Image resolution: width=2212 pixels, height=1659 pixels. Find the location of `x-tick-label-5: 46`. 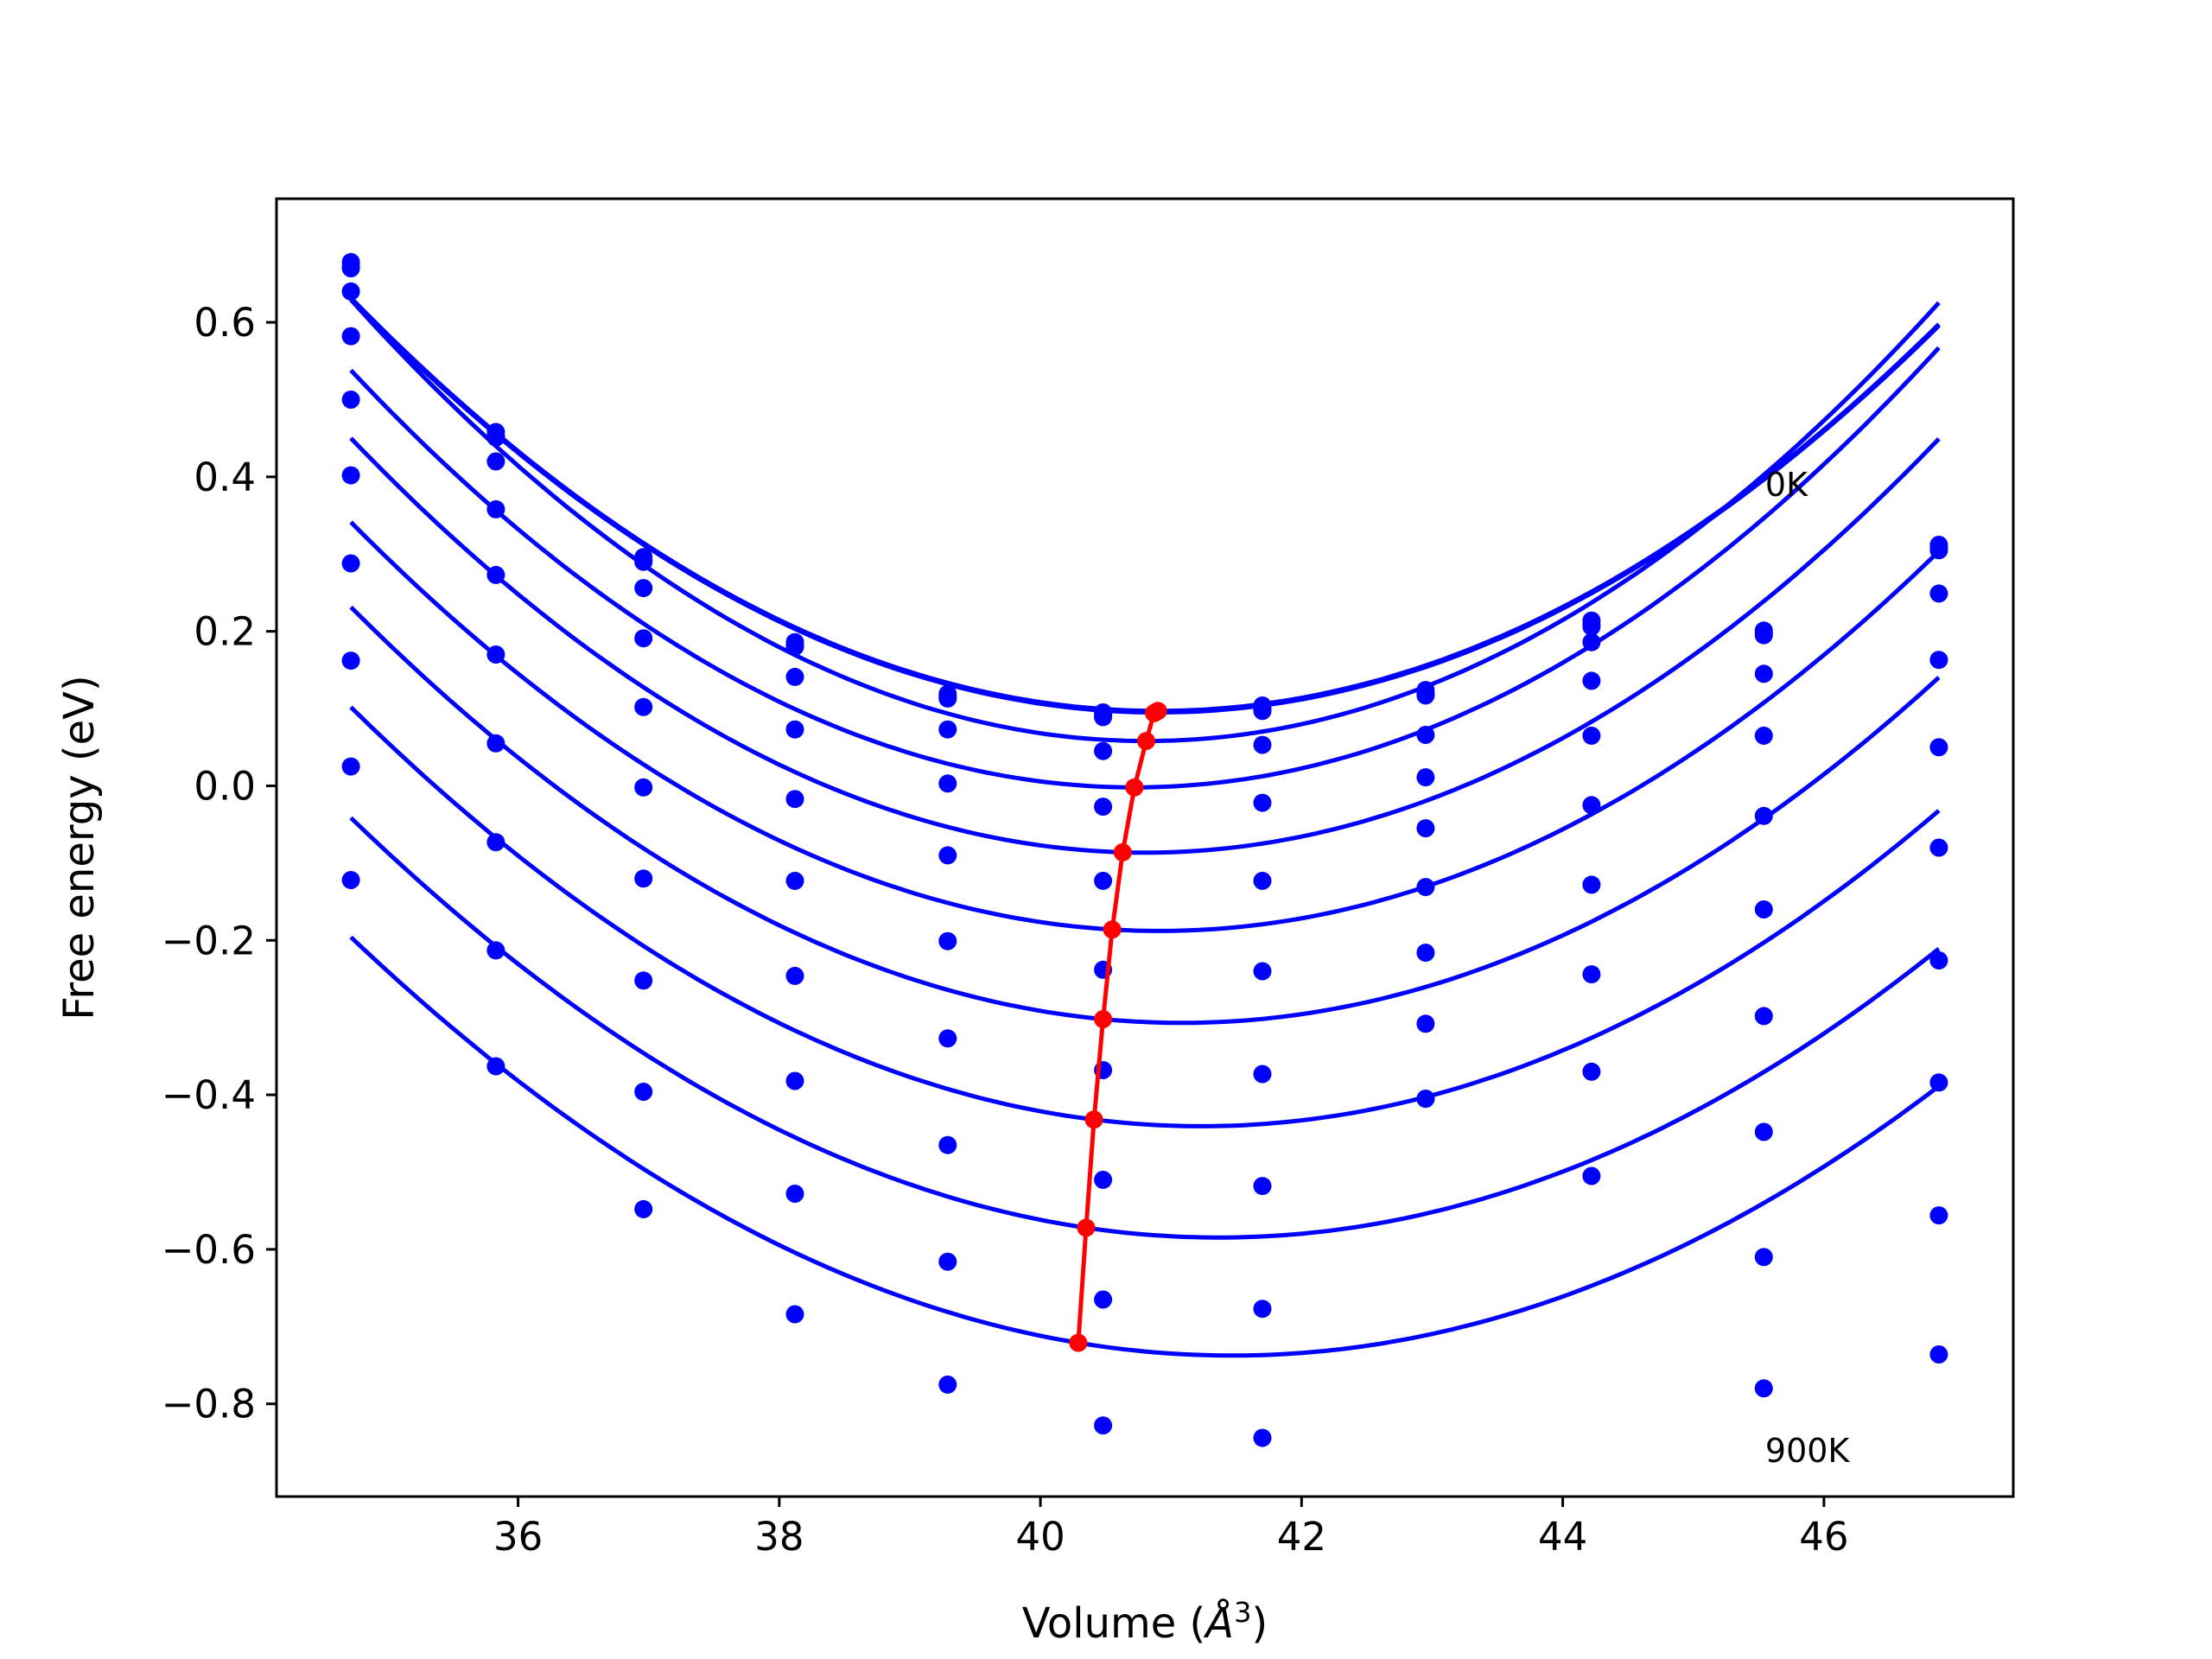

x-tick-label-5: 46 is located at coordinates (1823, 1537).